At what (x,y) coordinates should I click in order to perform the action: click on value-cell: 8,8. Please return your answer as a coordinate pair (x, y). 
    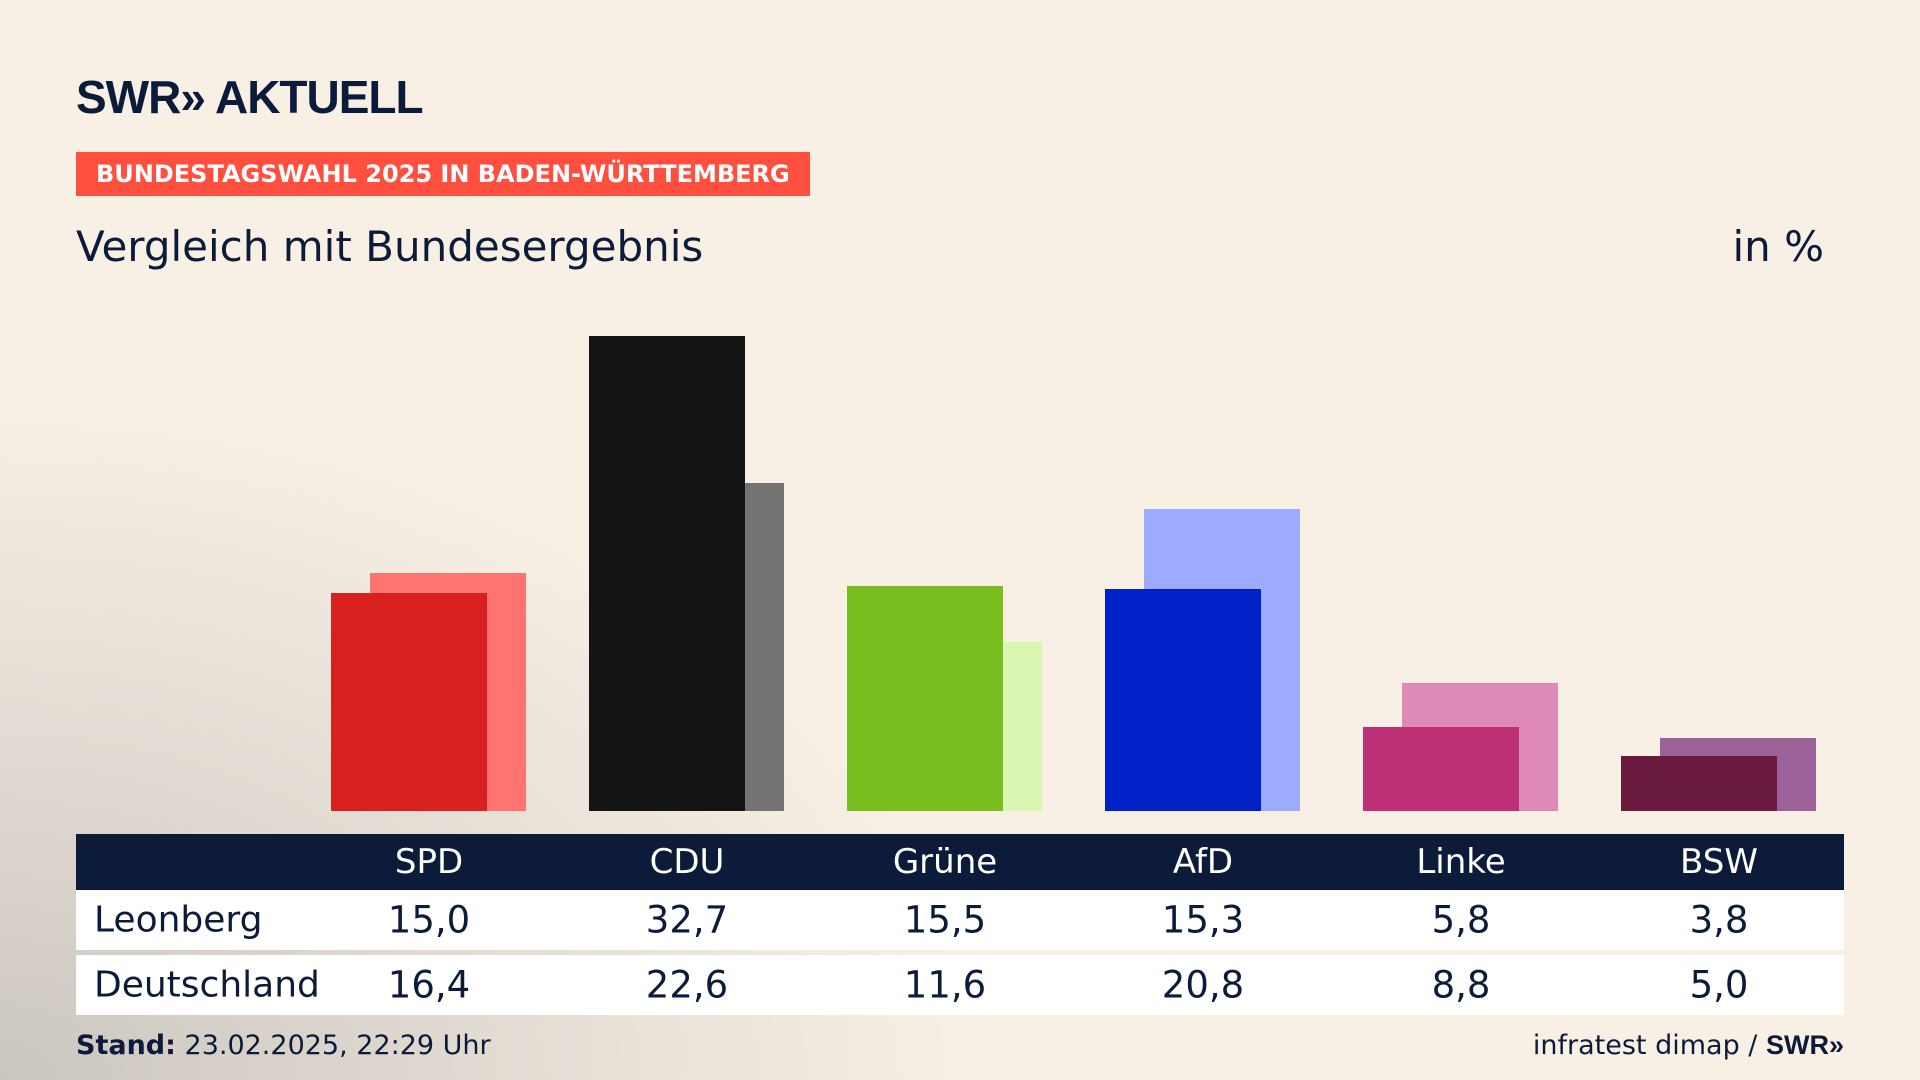
    Looking at the image, I should click on (1461, 985).